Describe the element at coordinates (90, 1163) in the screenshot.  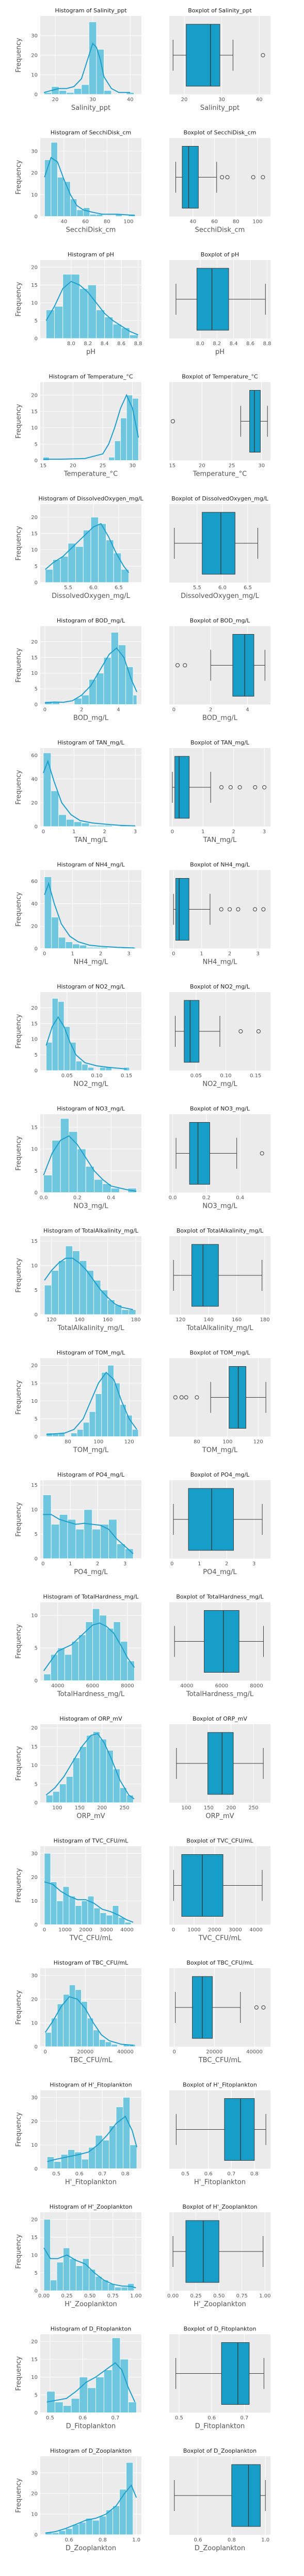
I see `kde-line` at that location.